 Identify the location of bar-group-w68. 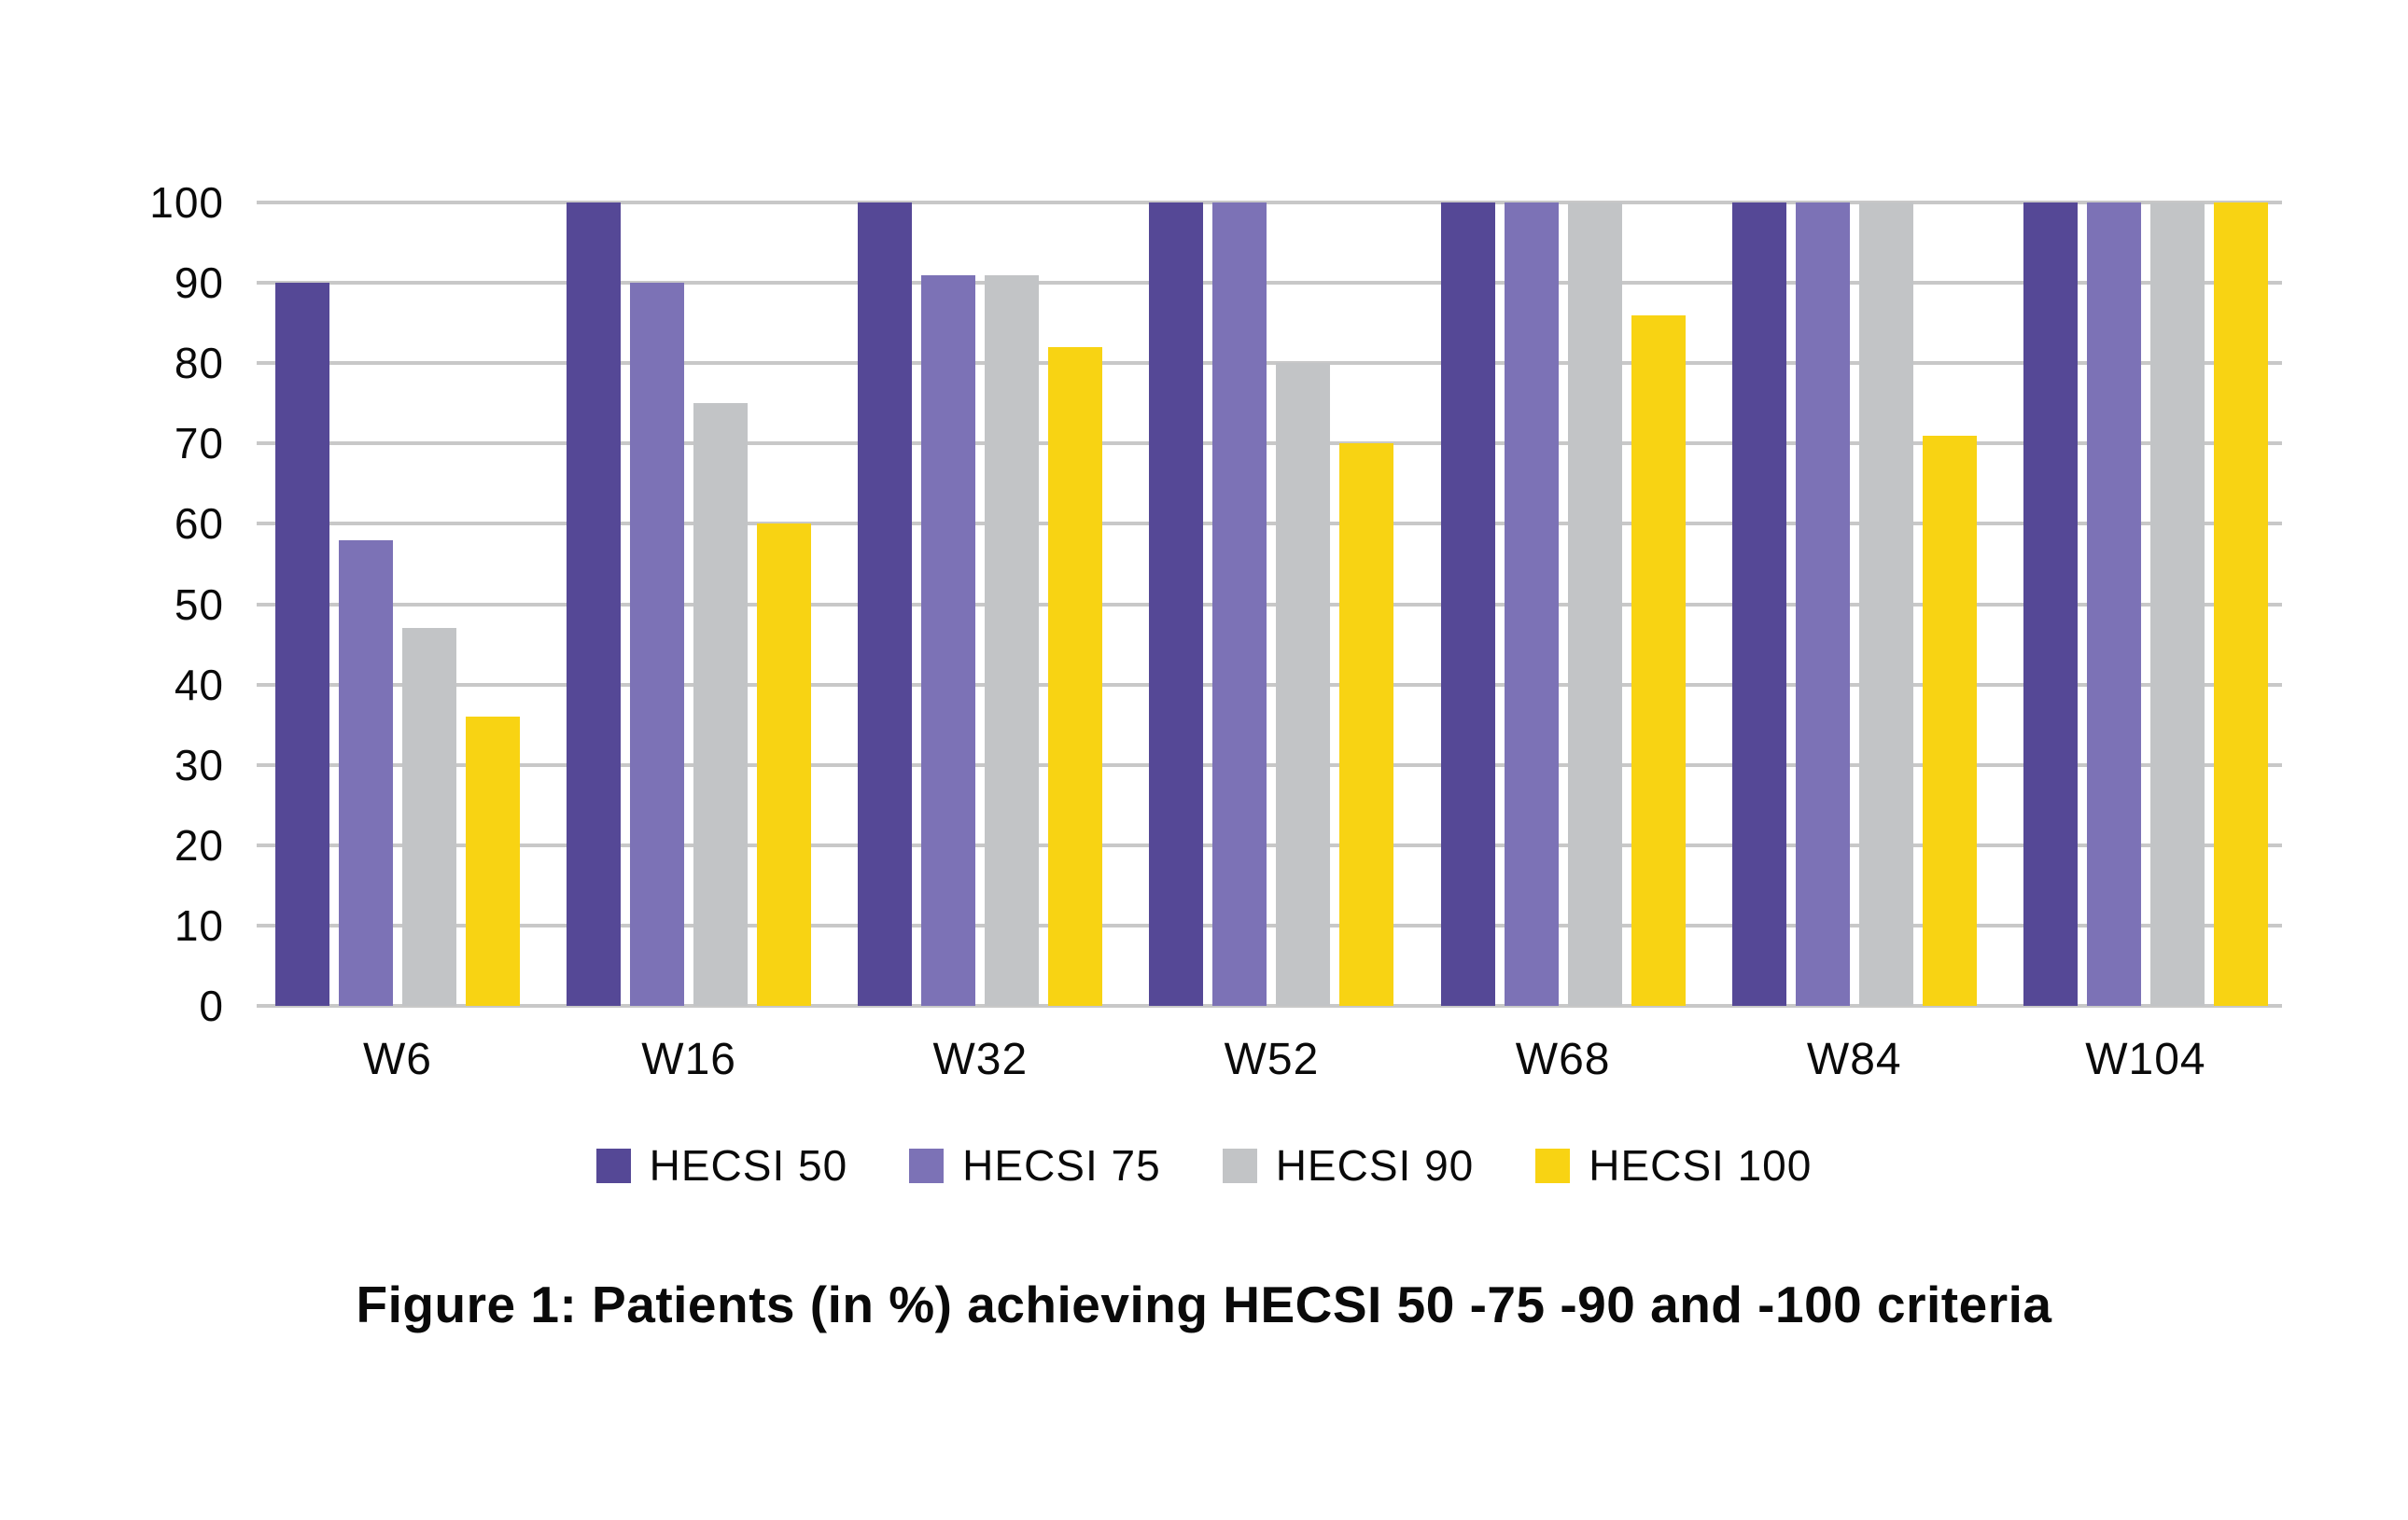
(1563, 604).